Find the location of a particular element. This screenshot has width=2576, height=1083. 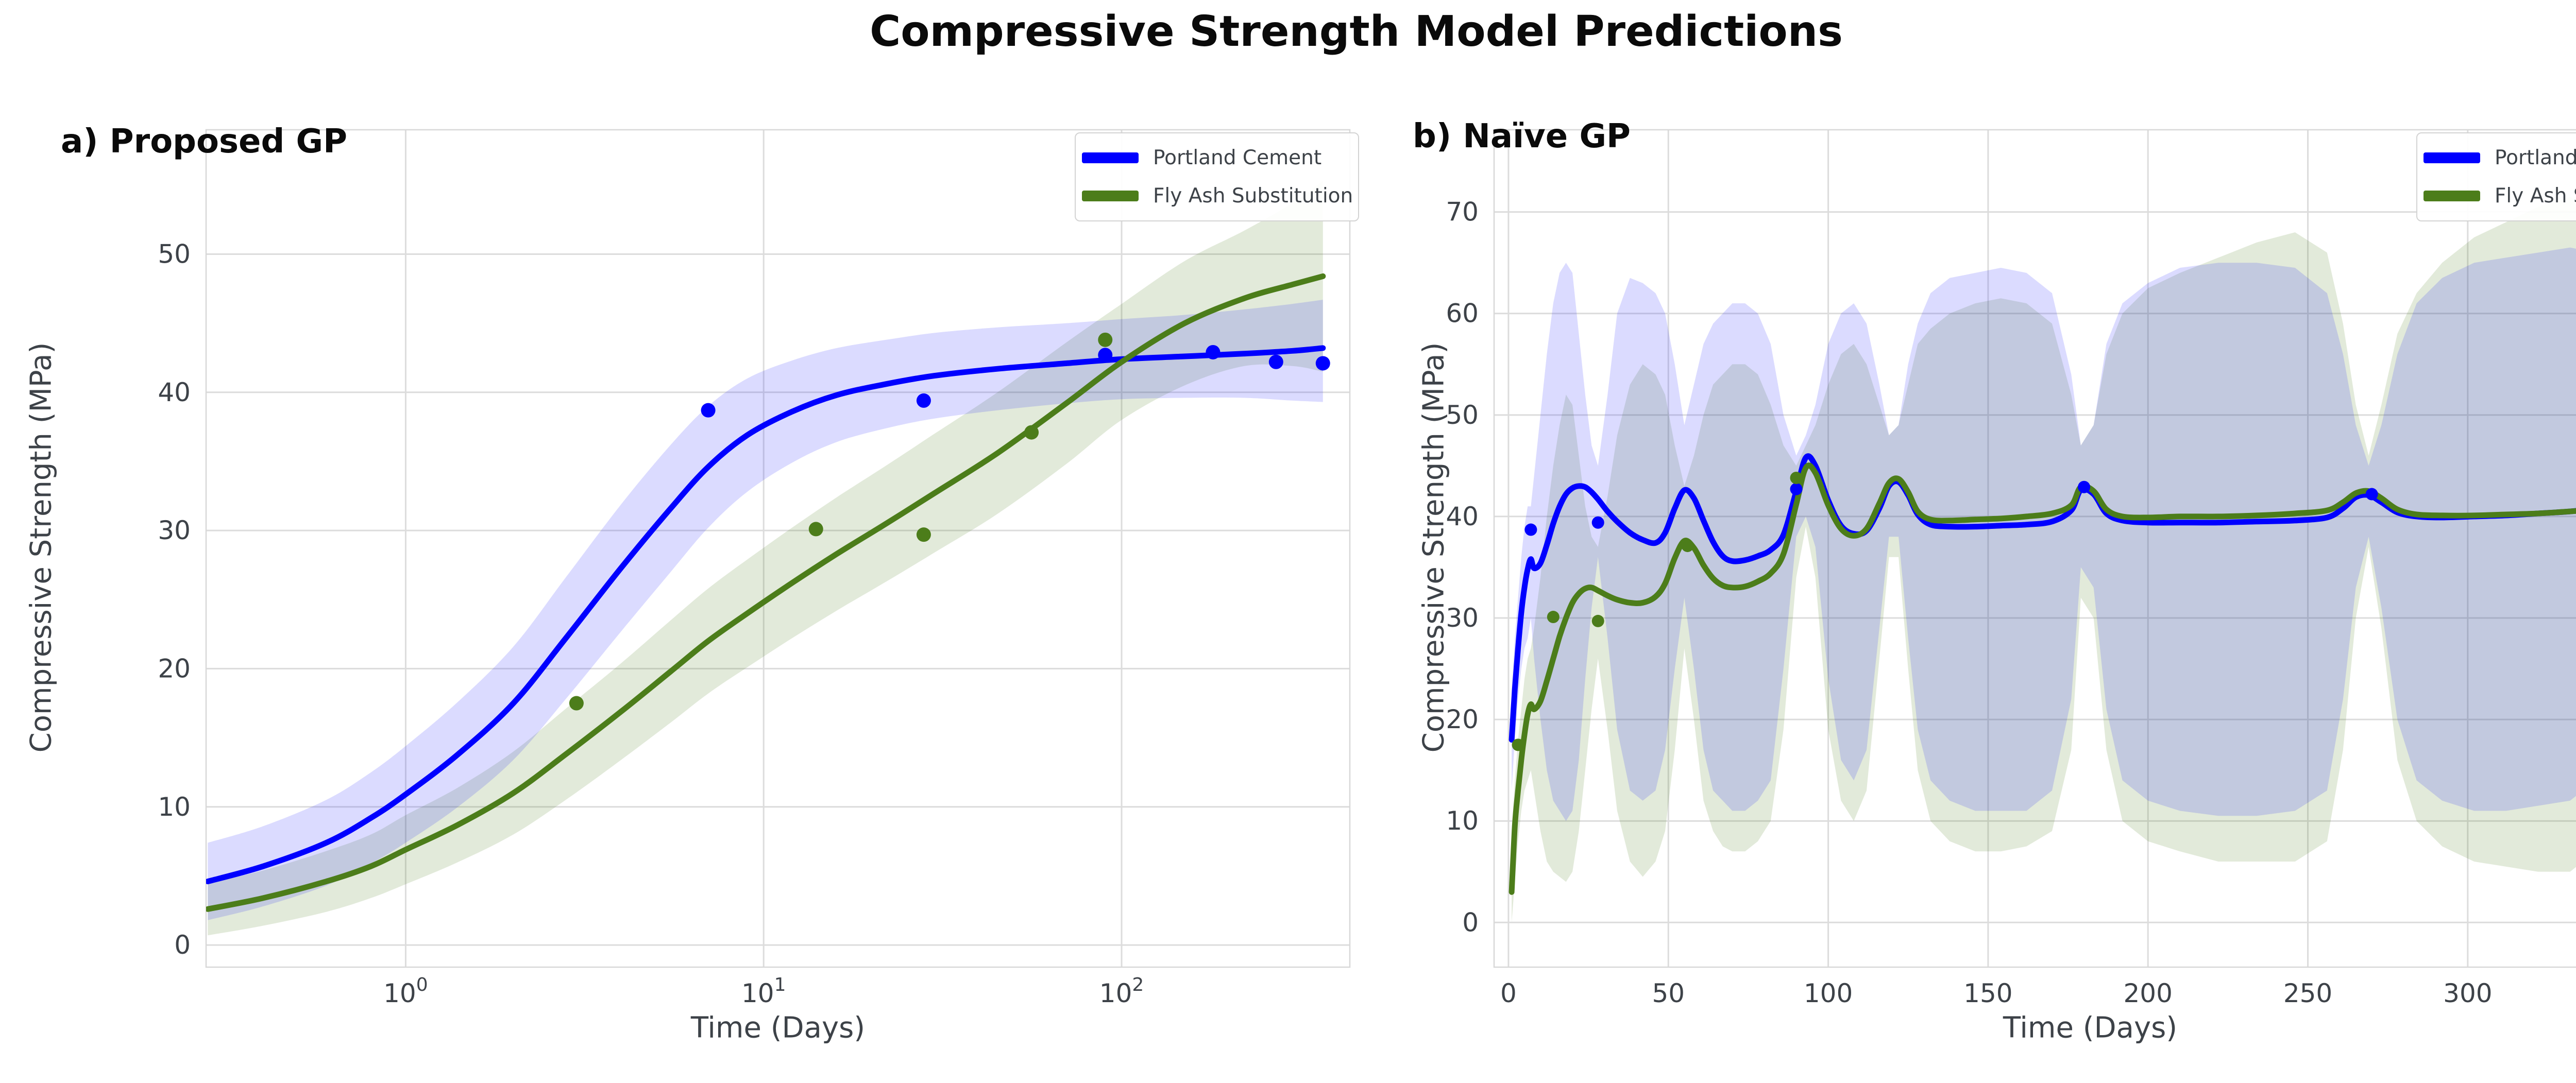

x-axis-label-b: Time (Days) is located at coordinates (2090, 1028).